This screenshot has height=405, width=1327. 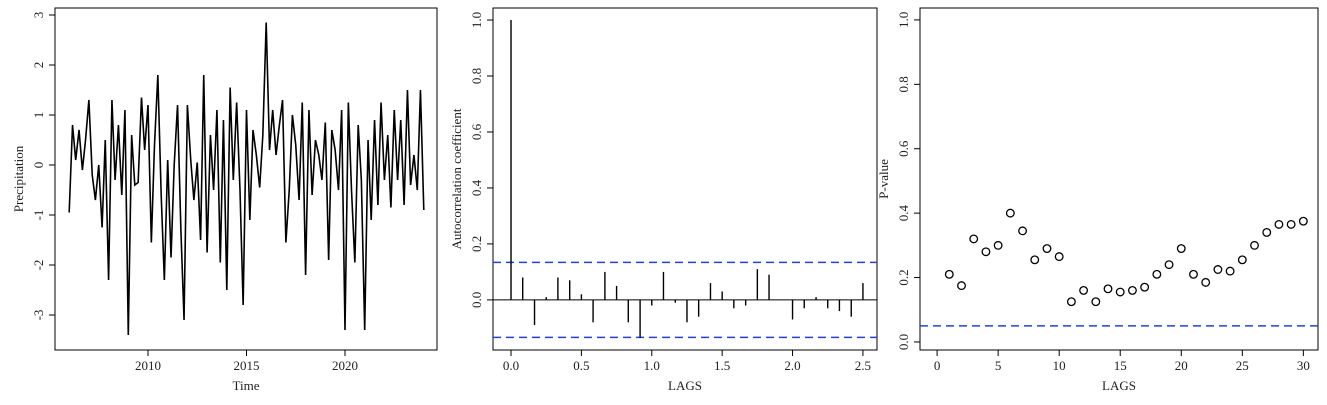 I want to click on x-tick-label: 0.5, so click(x=581, y=365).